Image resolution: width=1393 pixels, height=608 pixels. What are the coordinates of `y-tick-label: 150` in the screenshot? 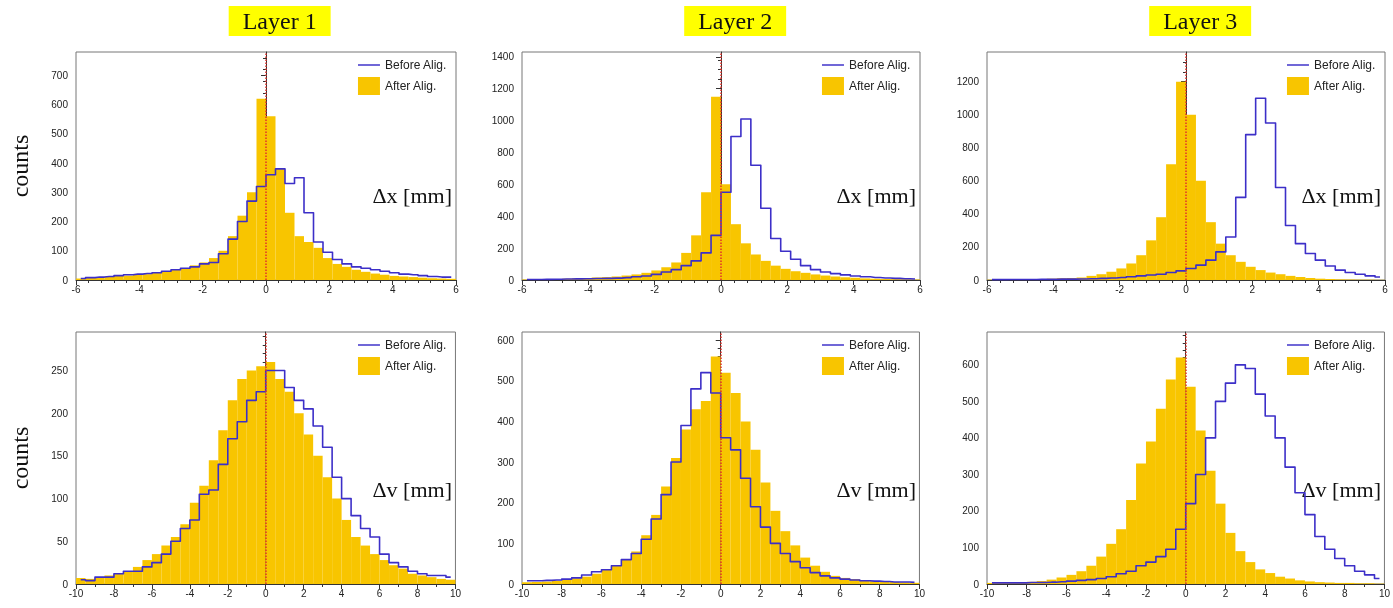 It's located at (60, 456).